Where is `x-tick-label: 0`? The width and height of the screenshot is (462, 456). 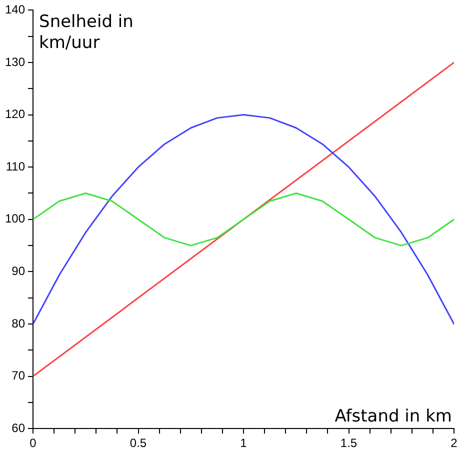
x-tick-label: 0 is located at coordinates (33, 443).